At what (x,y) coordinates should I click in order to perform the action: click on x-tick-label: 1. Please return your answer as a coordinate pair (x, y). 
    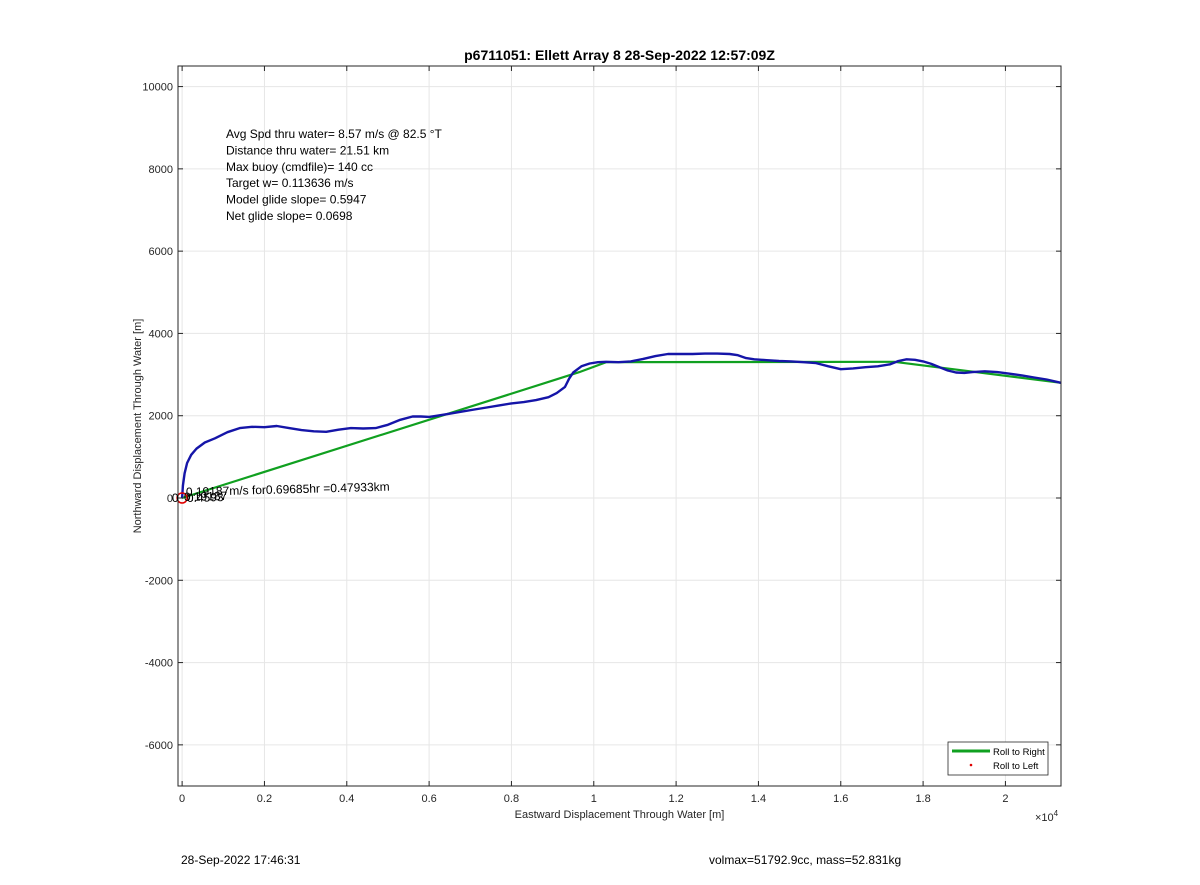
    Looking at the image, I should click on (594, 799).